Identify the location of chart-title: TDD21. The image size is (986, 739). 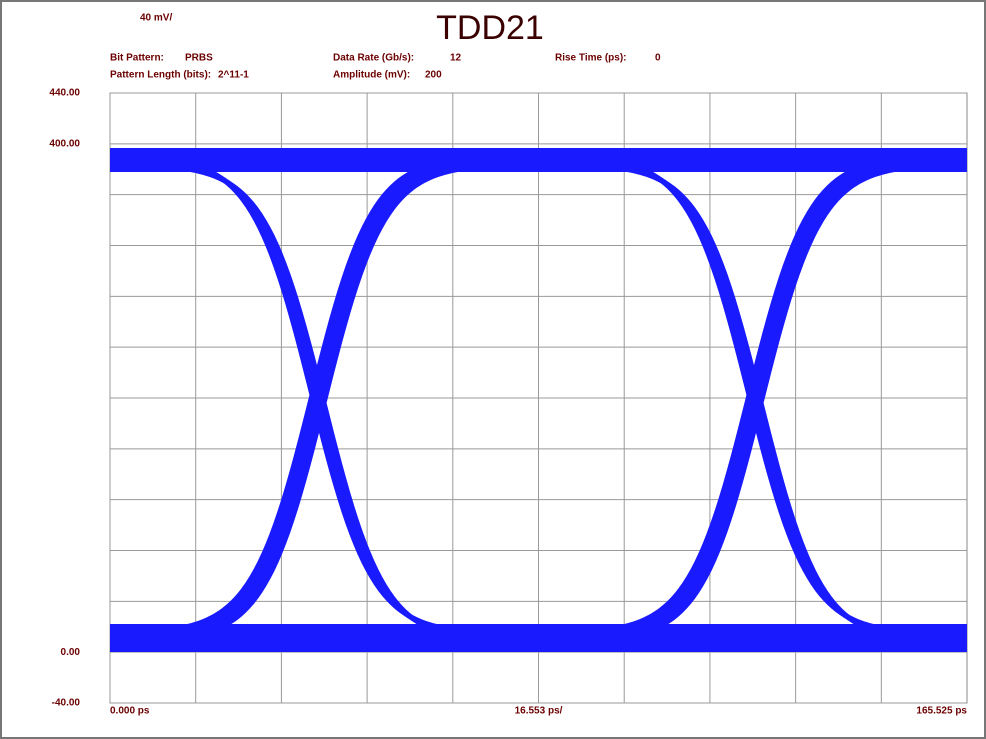
(490, 28).